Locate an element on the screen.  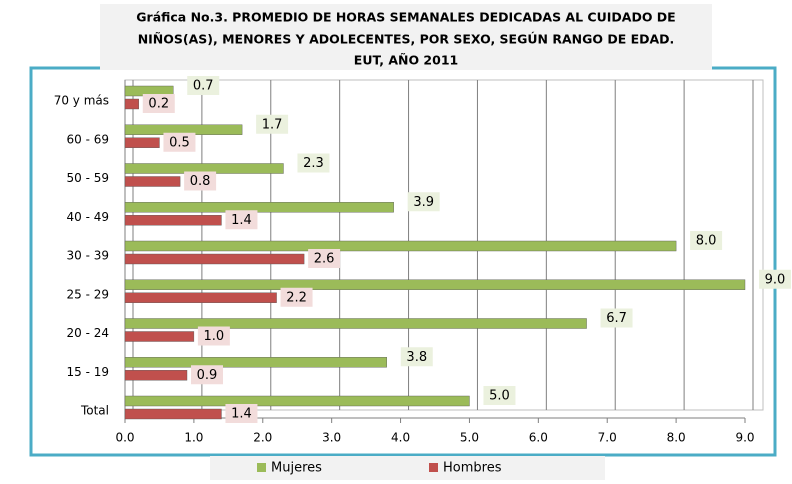
value-label: 8.0 is located at coordinates (706, 241).